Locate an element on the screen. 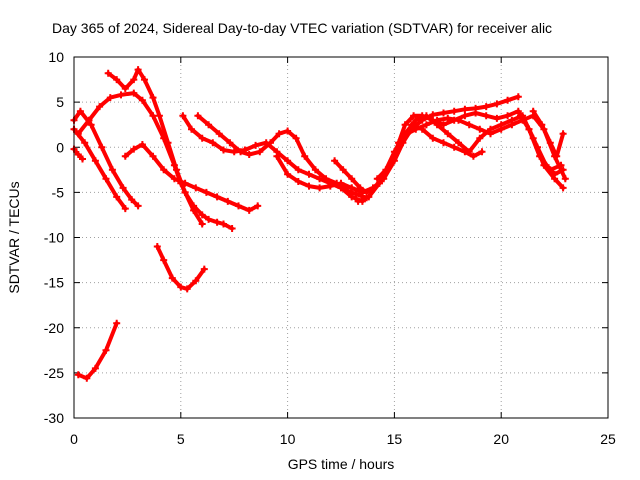 This screenshot has height=480, width=640. y-tick-label: 5 is located at coordinates (60, 102).